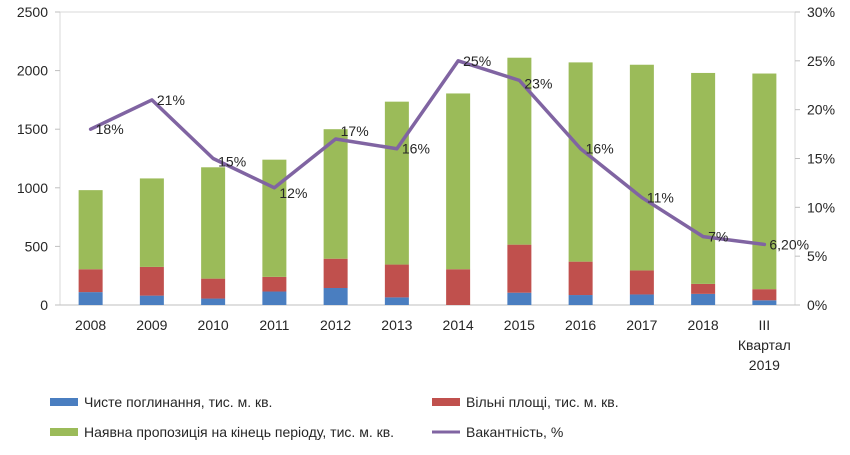 The image size is (850, 455). I want to click on vacancy-data-label: 6,20%, so click(789, 244).